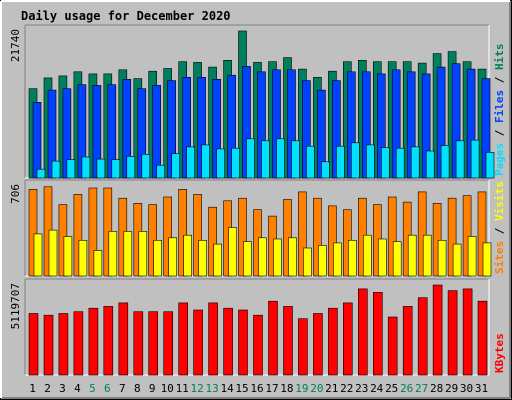 The height and width of the screenshot is (400, 512). I want to click on day-label-21: 21, so click(331, 388).